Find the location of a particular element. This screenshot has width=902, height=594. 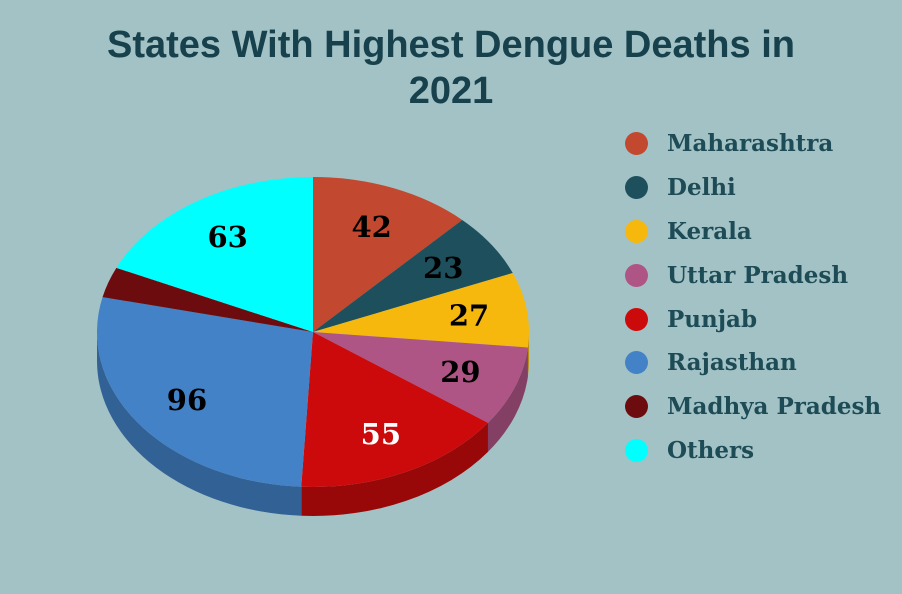

legend-label: Uttar Pradesh is located at coordinates (758, 275).